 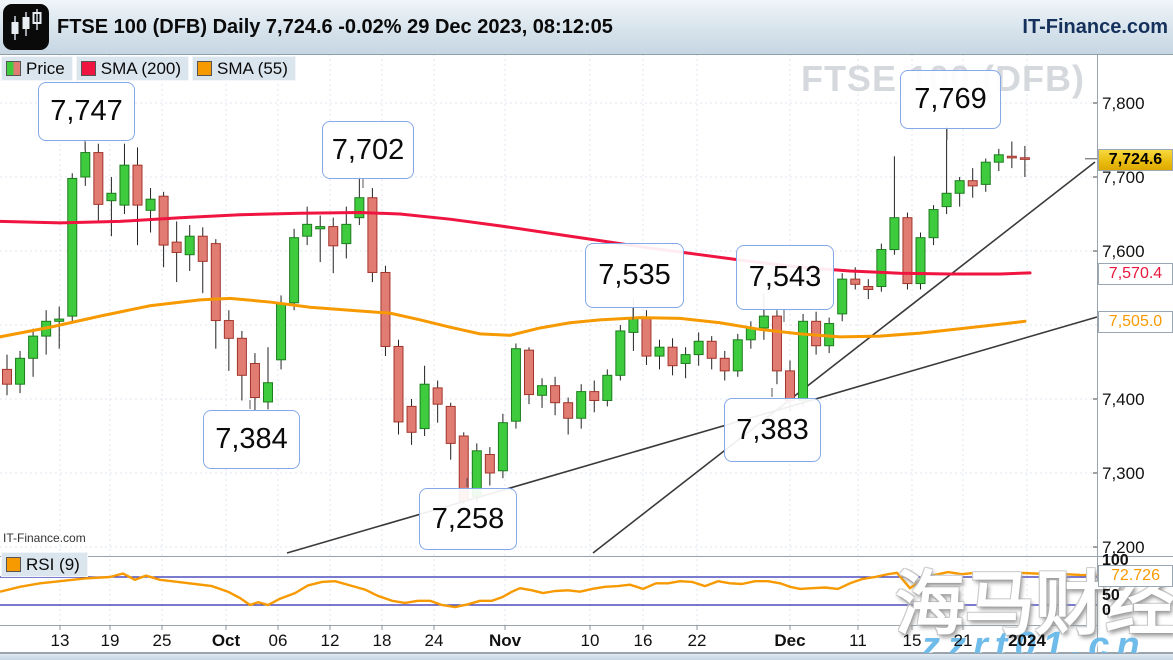 I want to click on time-axis-label: 12, so click(x=330, y=640).